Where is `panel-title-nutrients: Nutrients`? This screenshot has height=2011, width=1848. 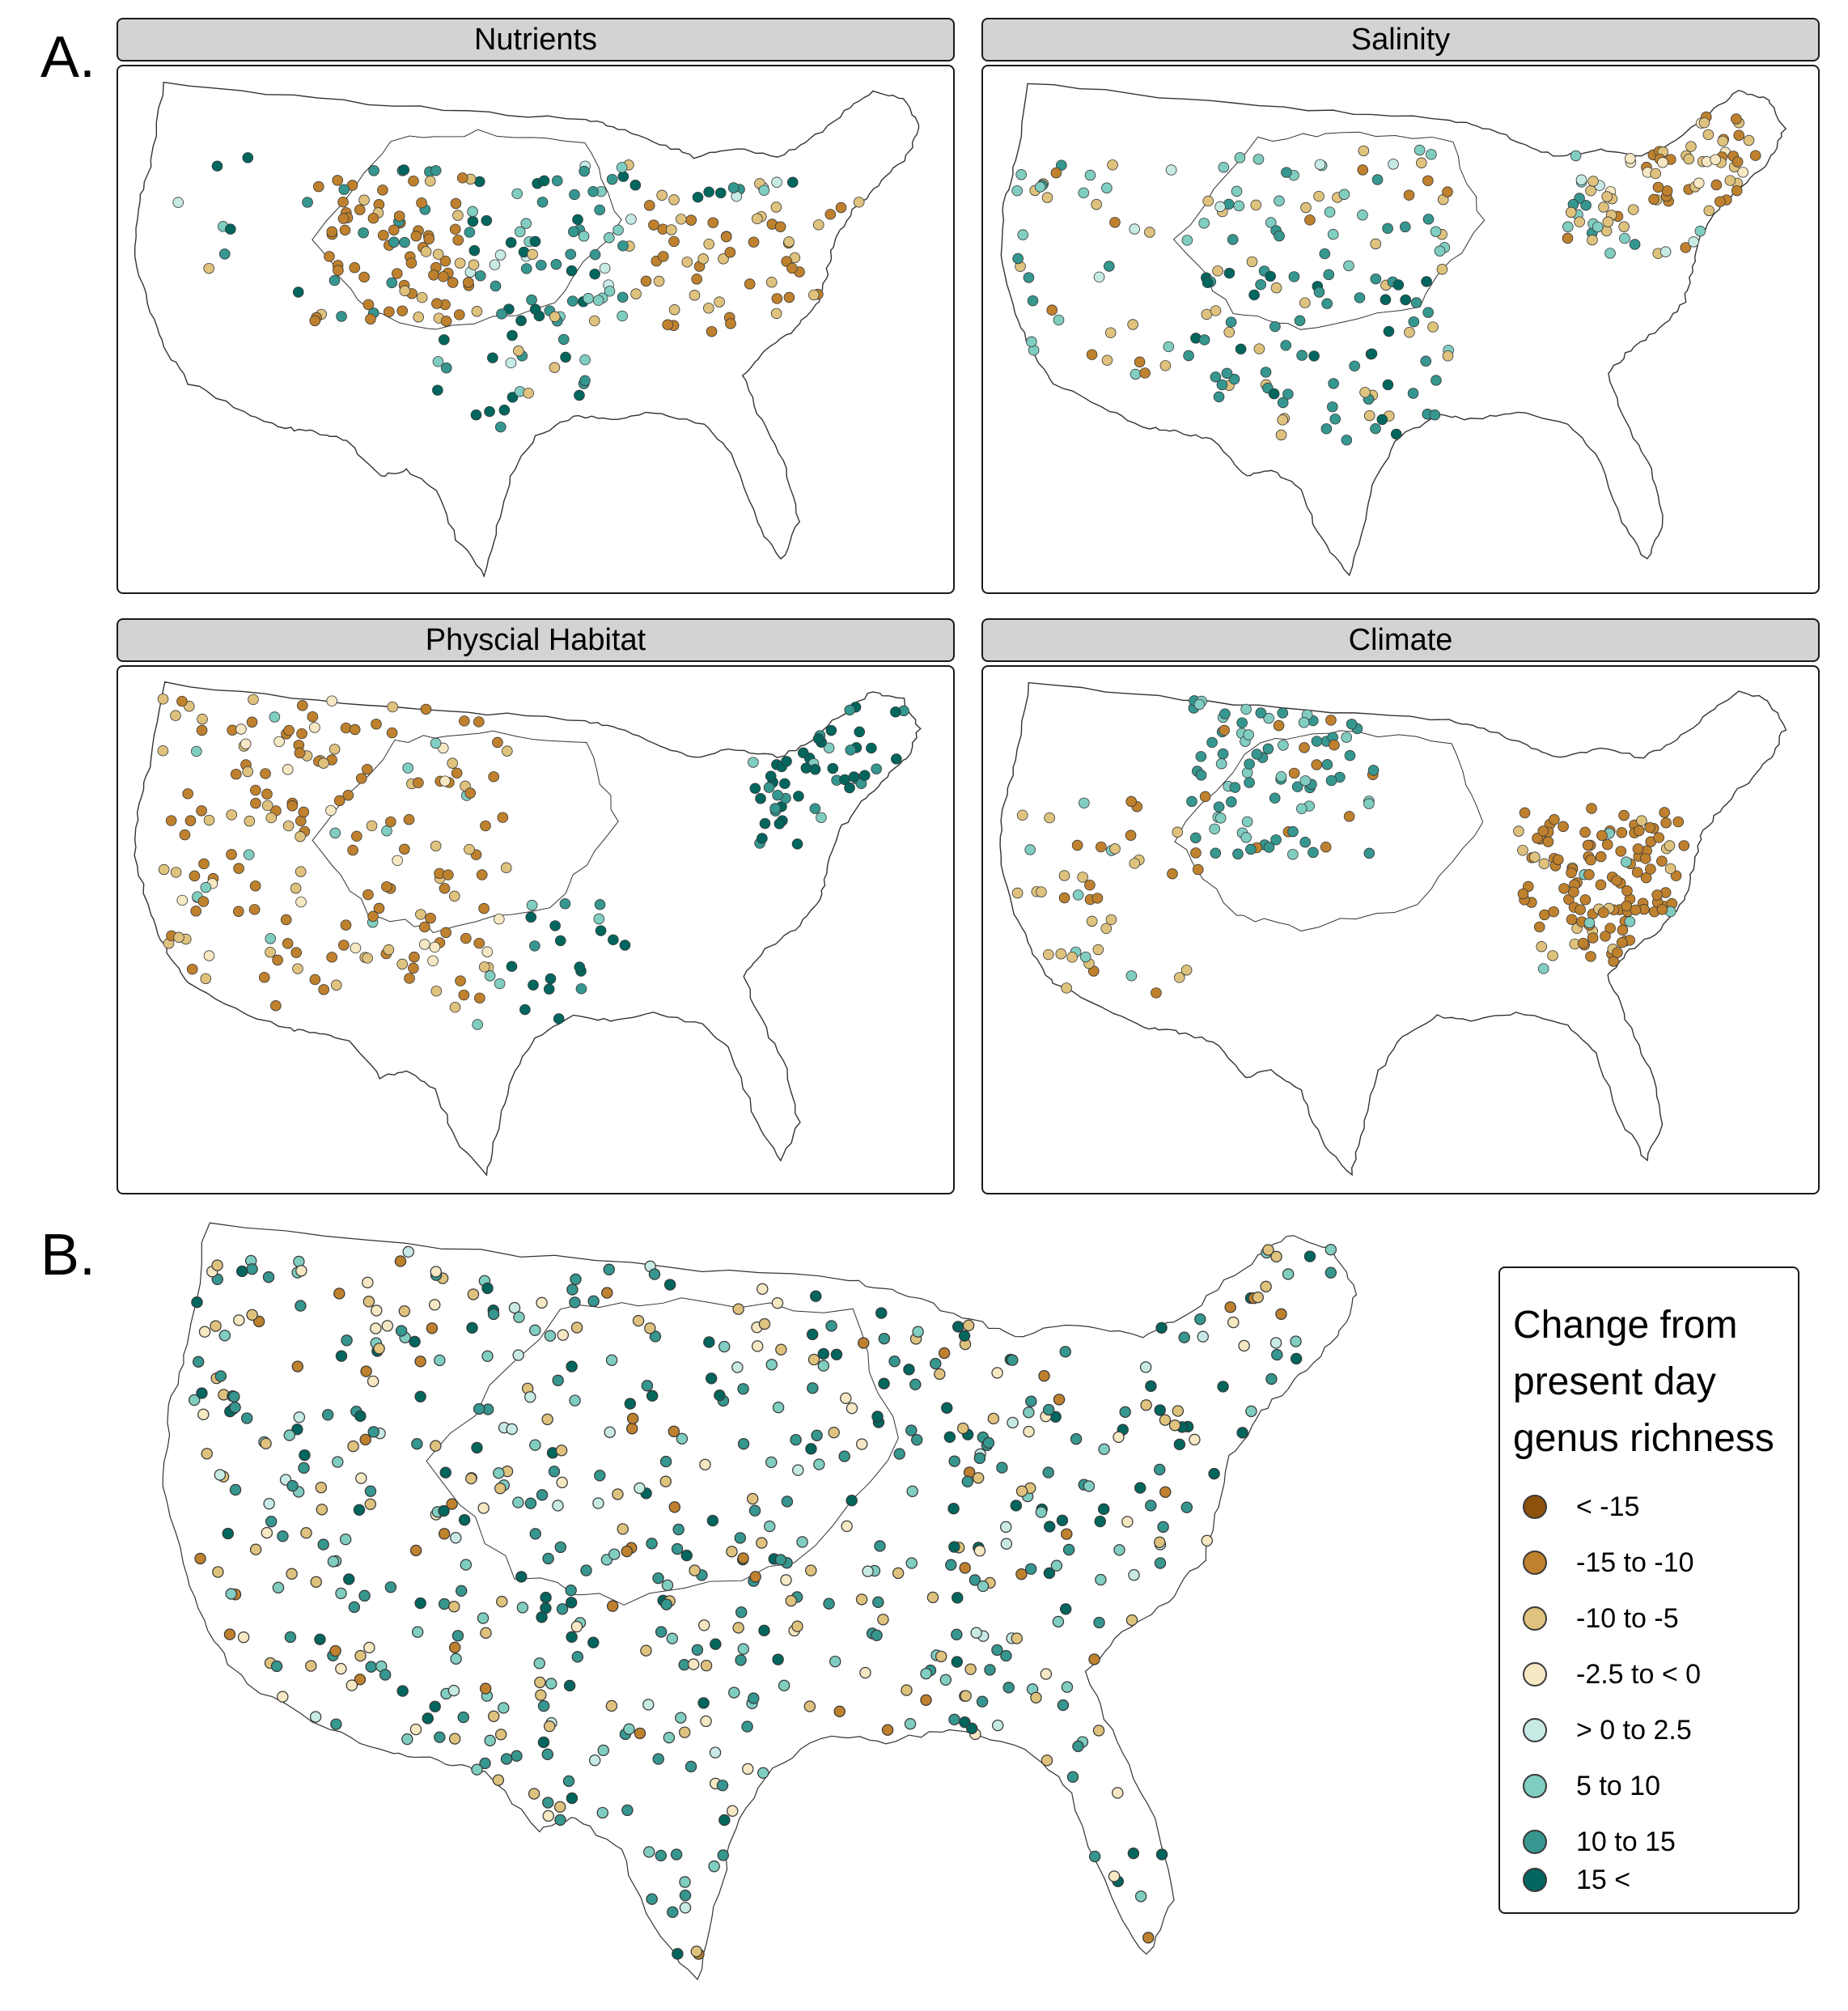 panel-title-nutrients: Nutrients is located at coordinates (536, 40).